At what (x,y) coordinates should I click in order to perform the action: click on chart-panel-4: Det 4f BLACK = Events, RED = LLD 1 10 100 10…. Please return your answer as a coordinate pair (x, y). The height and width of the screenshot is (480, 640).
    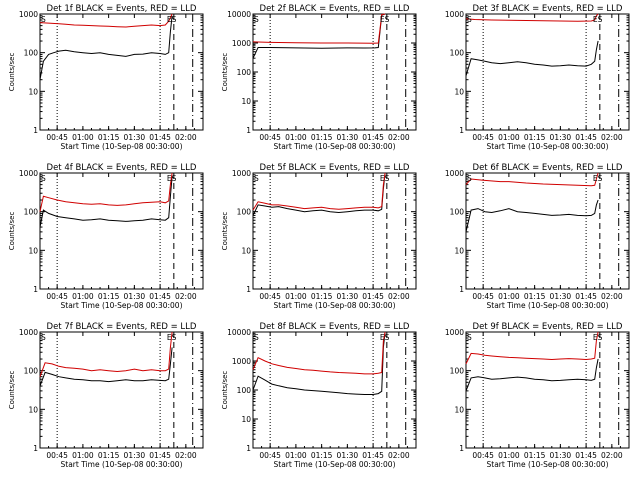
    Looking at the image, I should click on (106, 236).